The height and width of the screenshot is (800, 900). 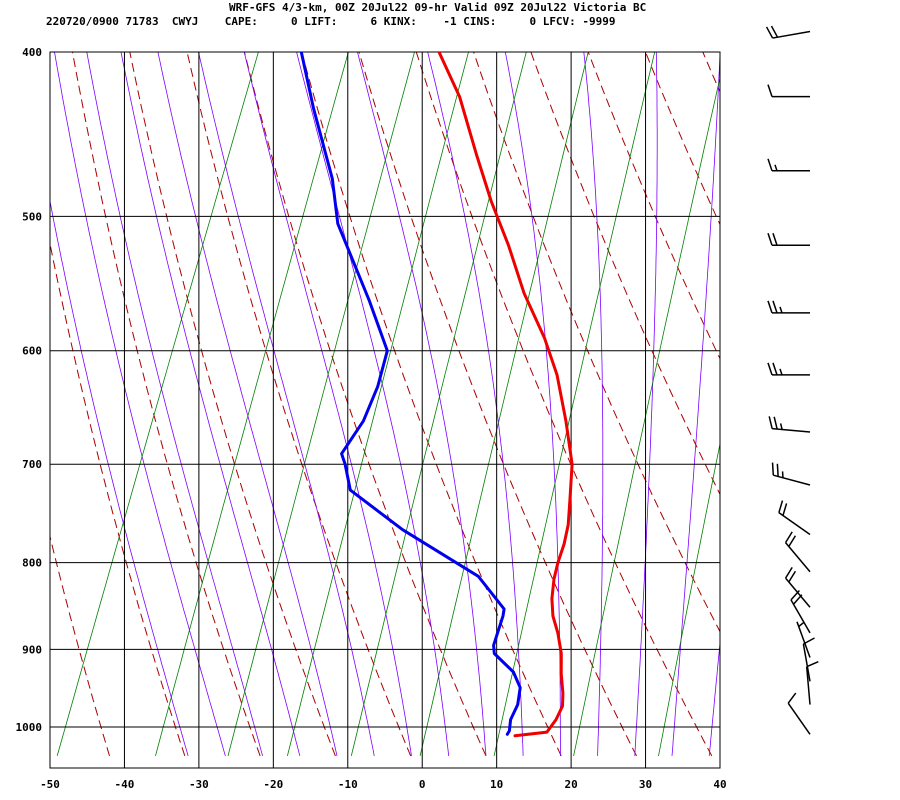 What do you see at coordinates (792, 380) in the screenshot?
I see `wind-barbs` at bounding box center [792, 380].